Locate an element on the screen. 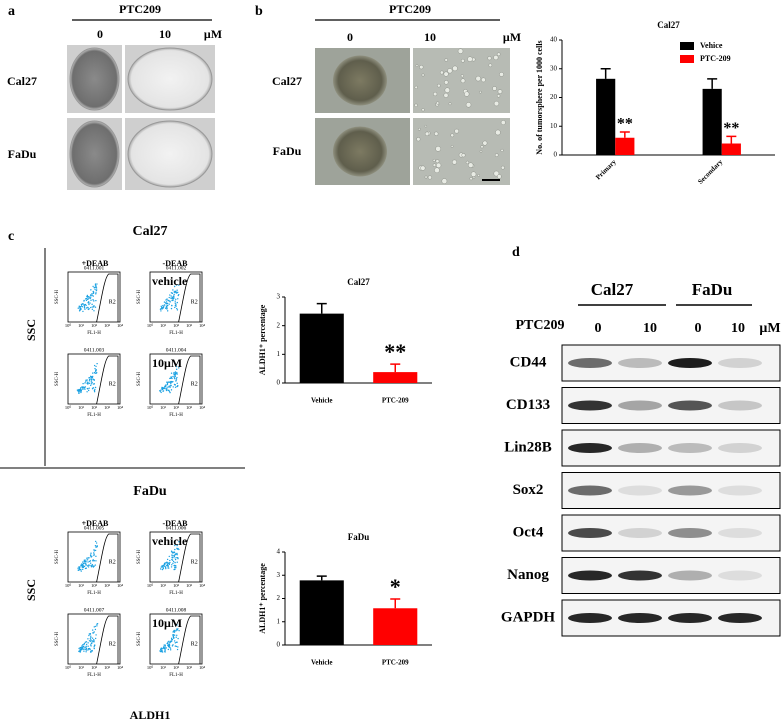 The height and width of the screenshot is (726, 784). column-label: +DEAB is located at coordinates (95, 263).